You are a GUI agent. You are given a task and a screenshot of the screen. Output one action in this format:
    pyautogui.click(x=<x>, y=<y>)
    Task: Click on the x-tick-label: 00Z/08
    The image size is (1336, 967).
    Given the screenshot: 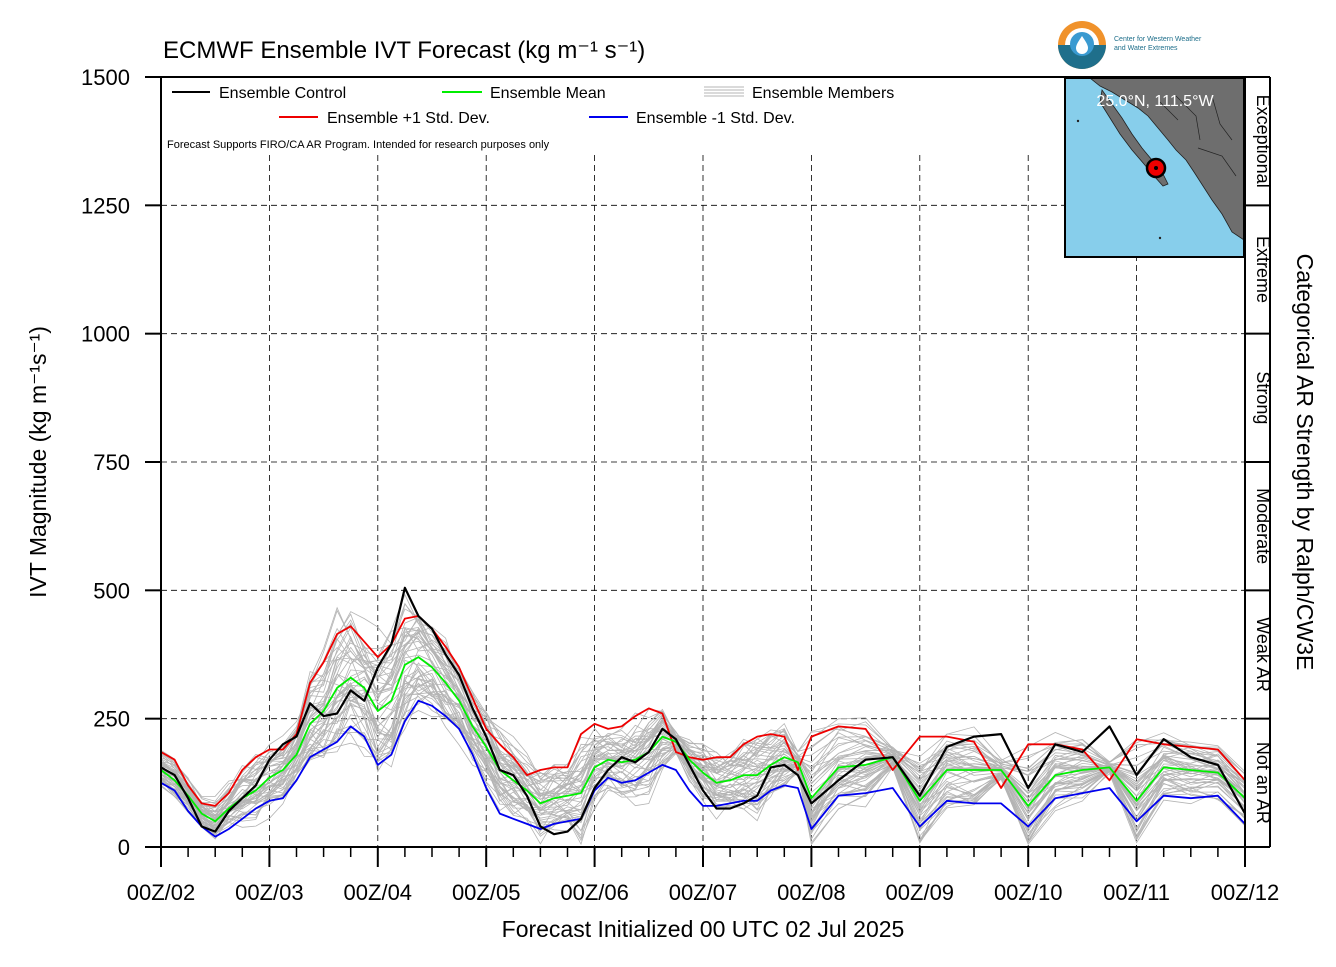 What is the action you would take?
    pyautogui.click(x=811, y=892)
    